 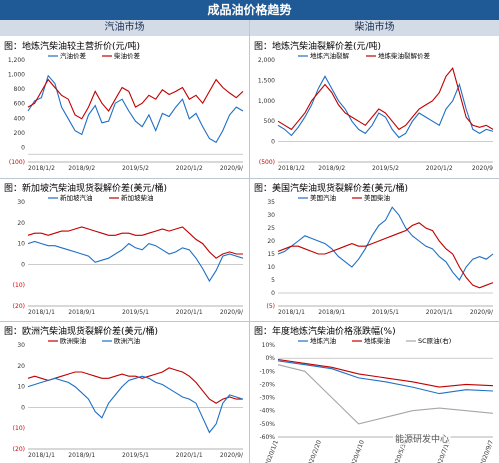 I want to click on chart-4-ytick-label: 0, so click(x=273, y=293).